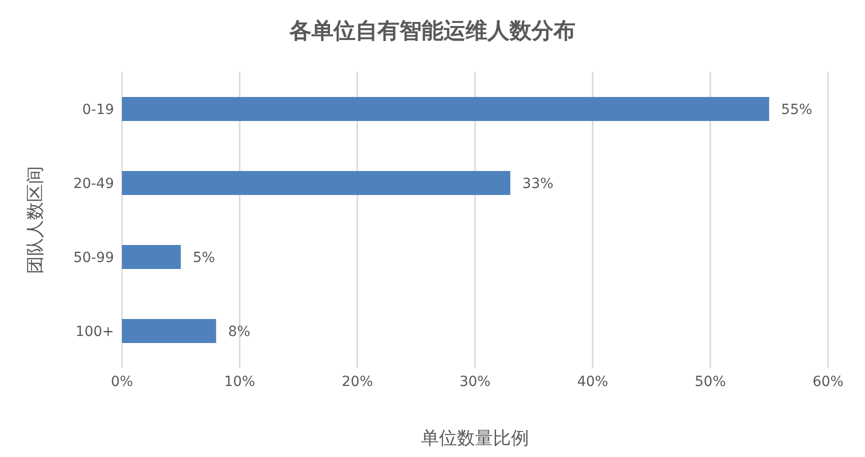 This screenshot has width=865, height=457. I want to click on x-tick-label: 10%, so click(240, 382).